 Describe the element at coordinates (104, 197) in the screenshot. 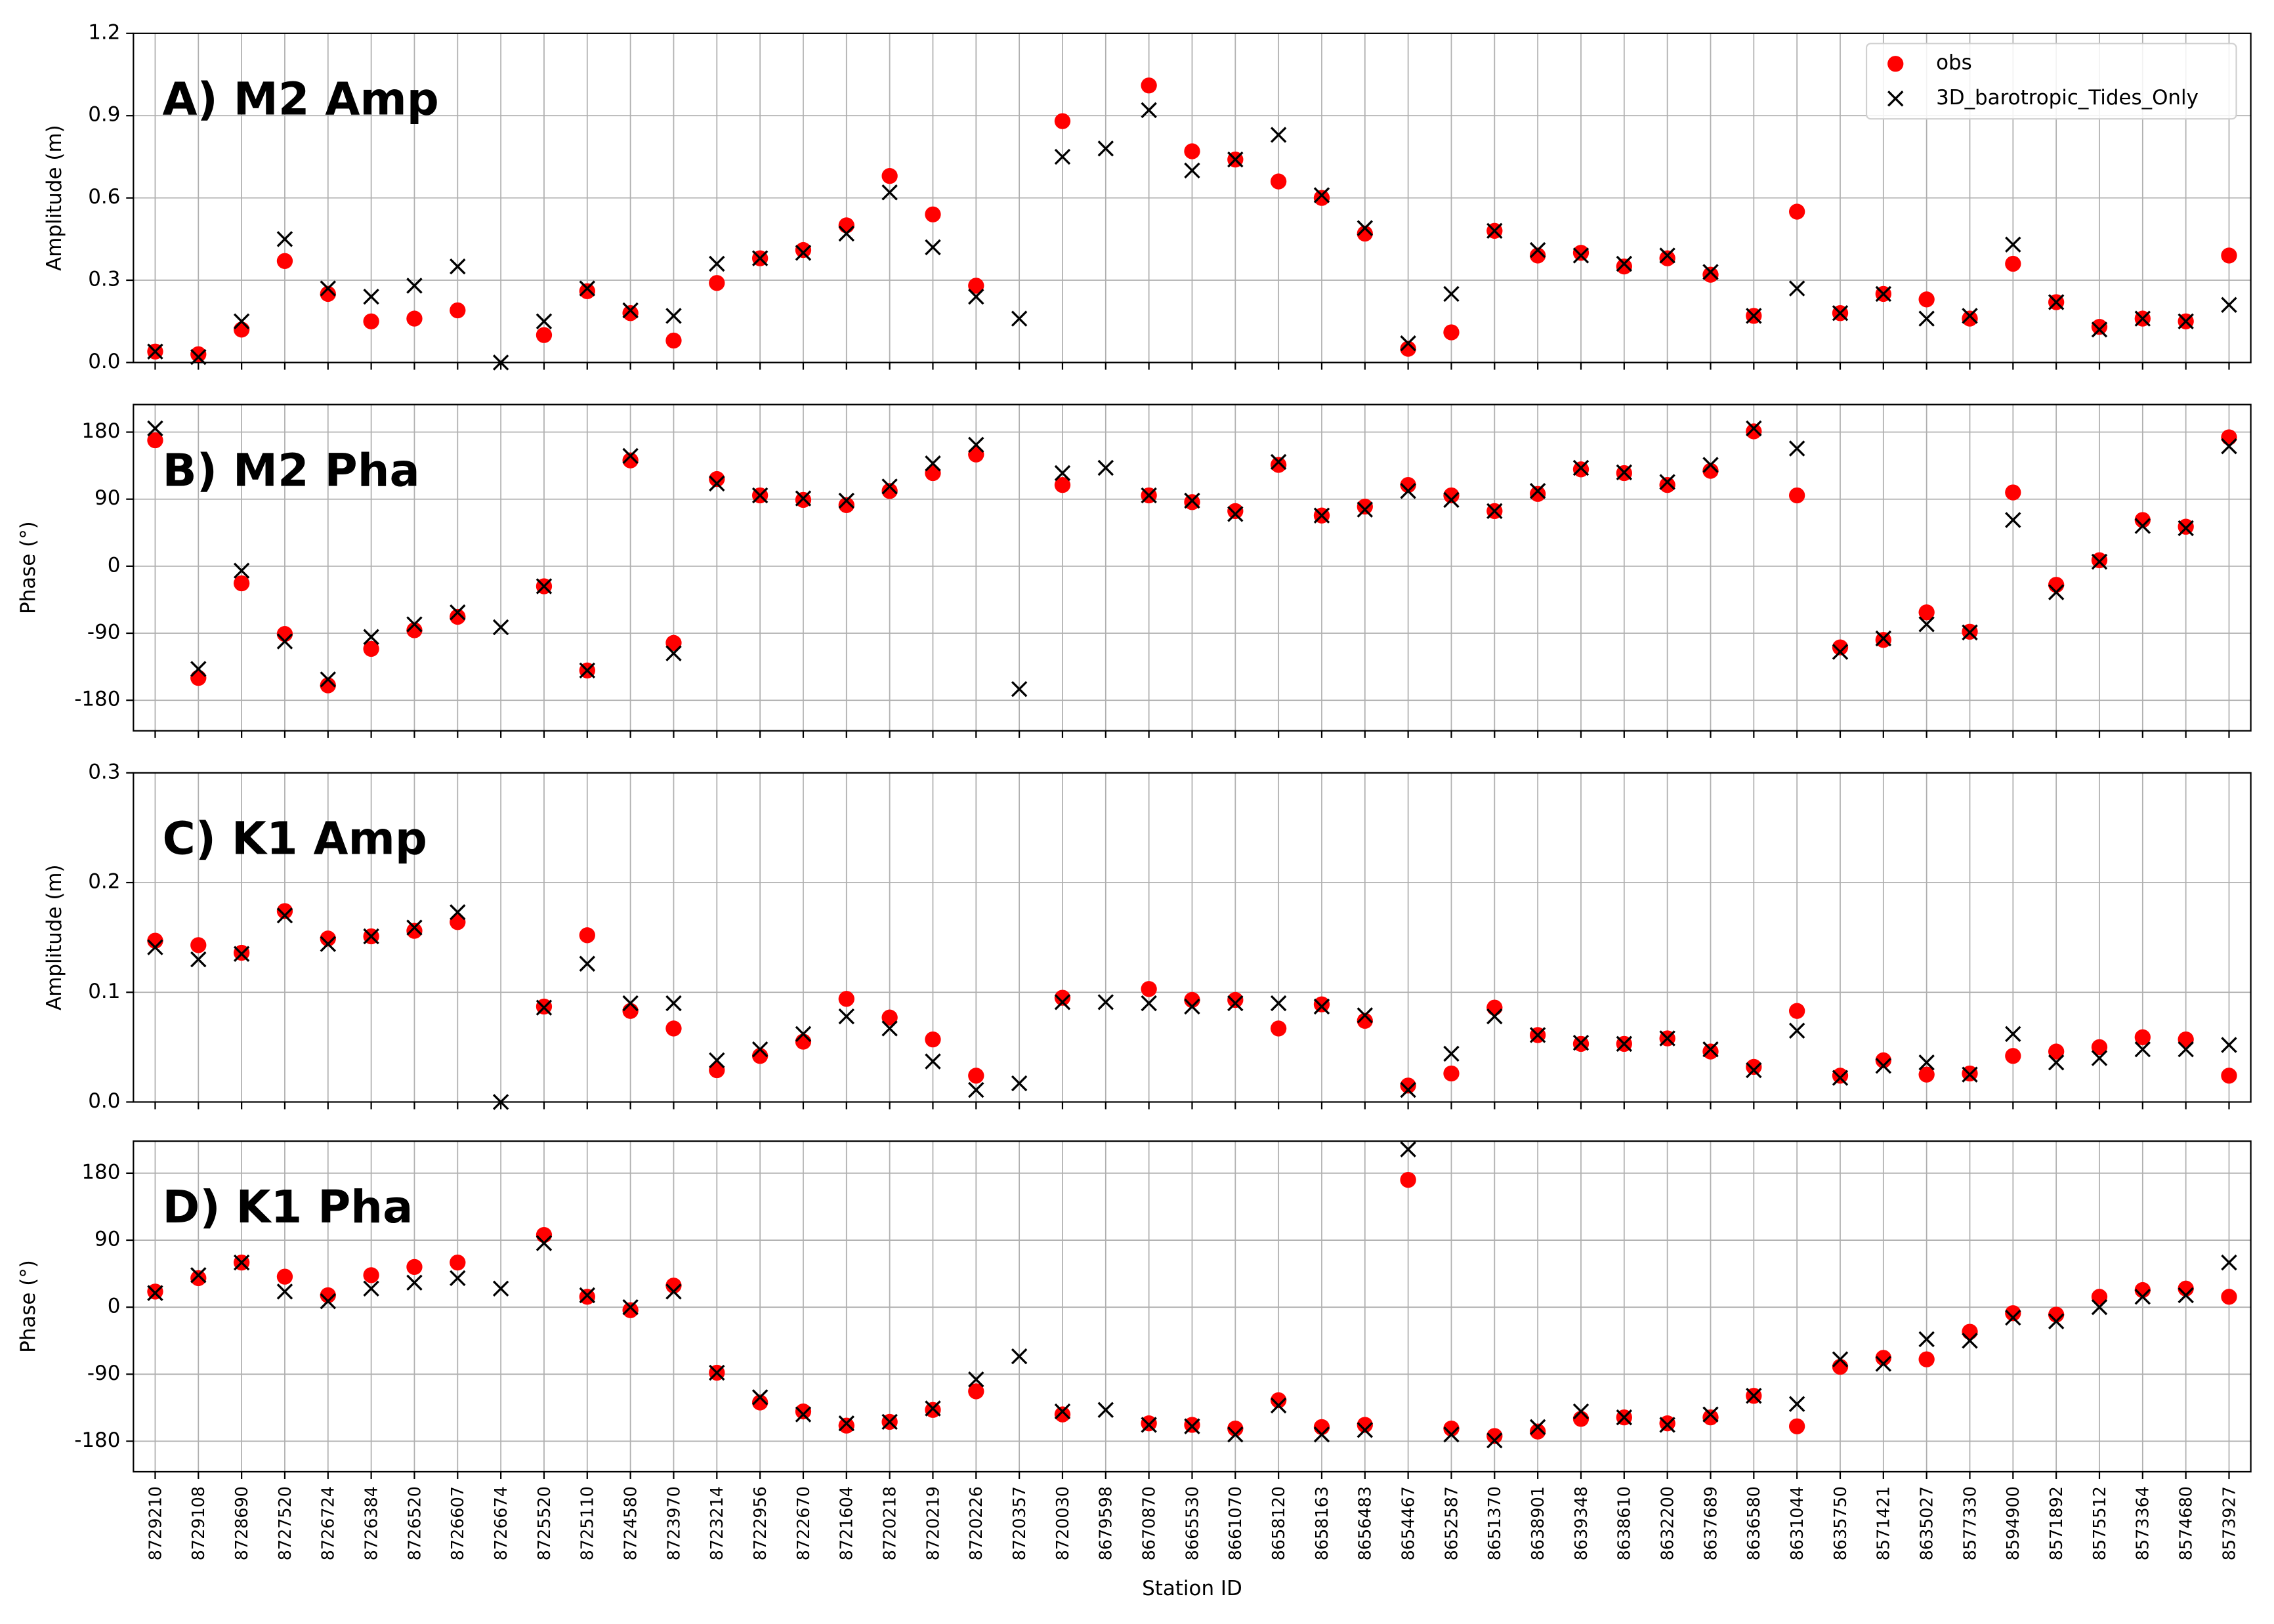

I see `y-tick-label: 0.6` at that location.